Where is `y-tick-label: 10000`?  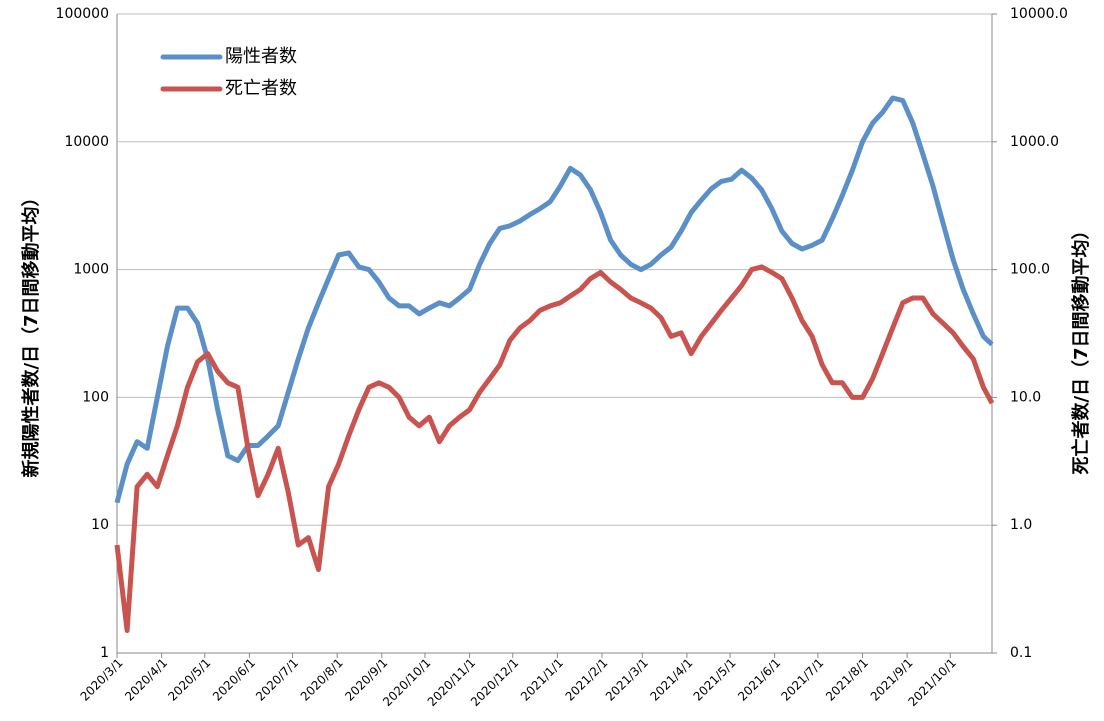 y-tick-label: 10000 is located at coordinates (86, 142).